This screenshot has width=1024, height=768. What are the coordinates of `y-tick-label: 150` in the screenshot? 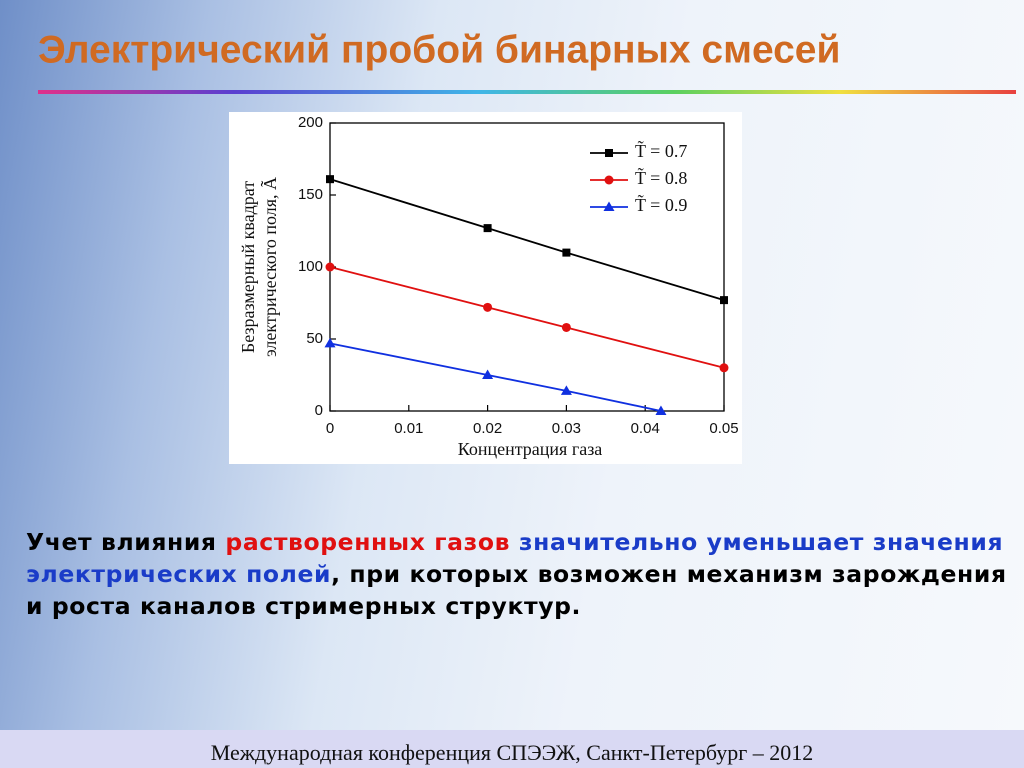 It's located at (310, 194).